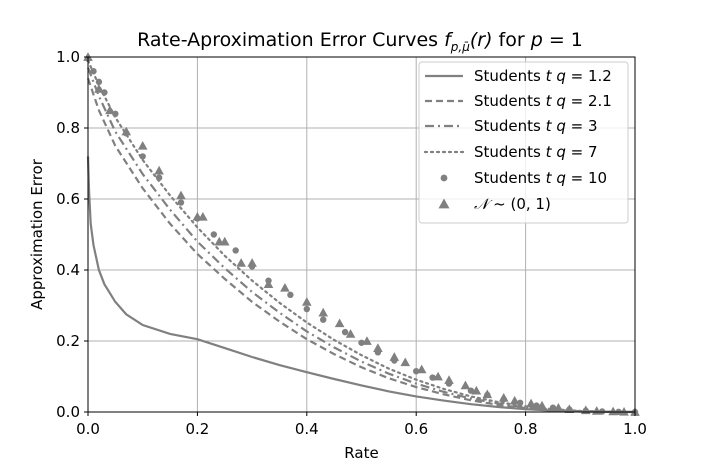 This screenshot has height=475, width=706. What do you see at coordinates (68, 412) in the screenshot?
I see `y-tick-label: 0.0` at bounding box center [68, 412].